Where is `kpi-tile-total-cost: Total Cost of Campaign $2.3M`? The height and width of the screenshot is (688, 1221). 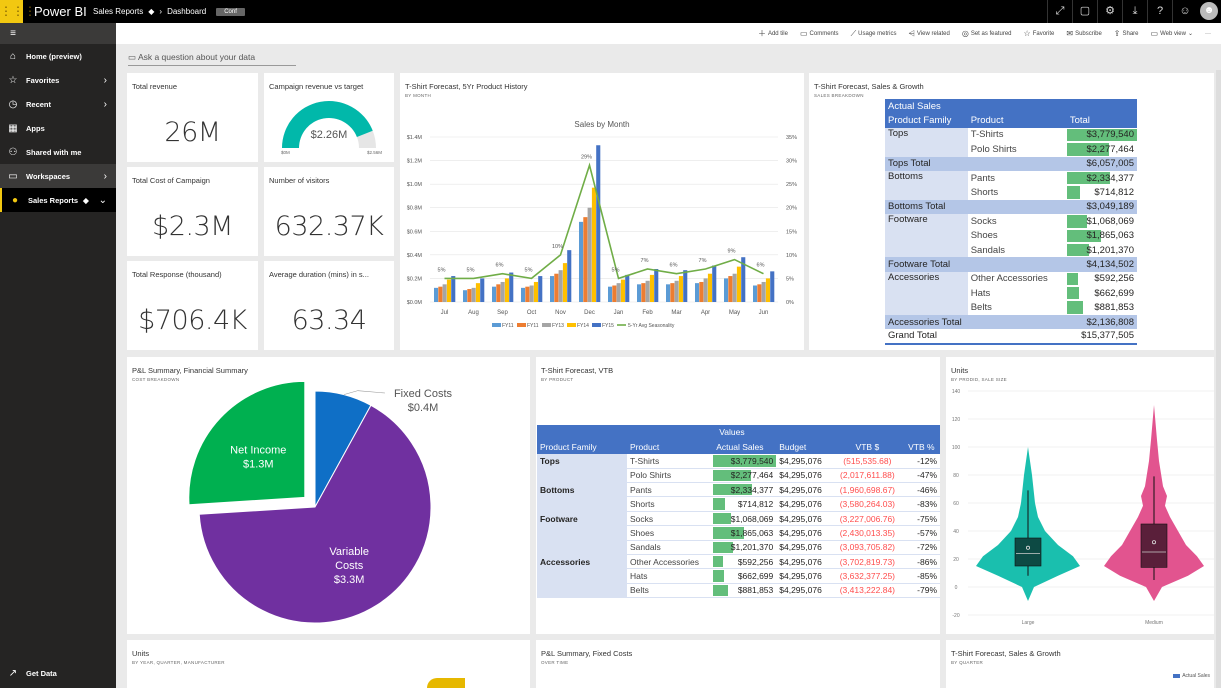 kpi-tile-total-cost: Total Cost of Campaign $2.3M is located at coordinates (192, 211).